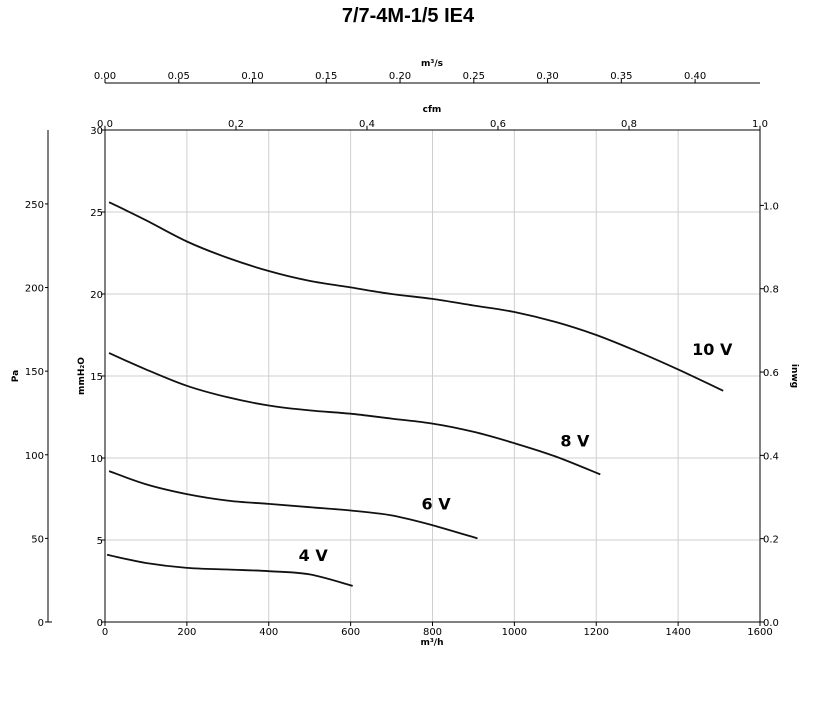  Describe the element at coordinates (41, 623) in the screenshot. I see `pa-tick-label: 0` at that location.